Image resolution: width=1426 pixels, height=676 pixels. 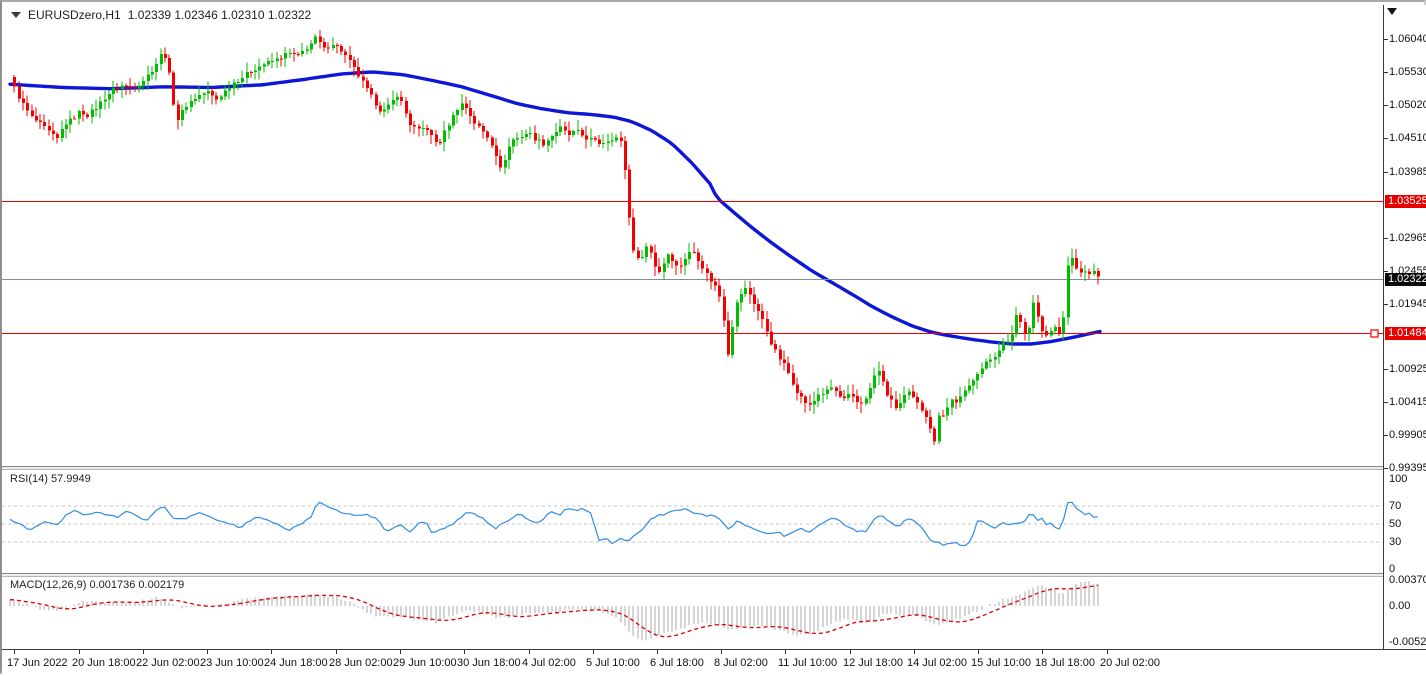 I want to click on time-axis-label: 4 Jul 02:00, so click(x=549, y=663).